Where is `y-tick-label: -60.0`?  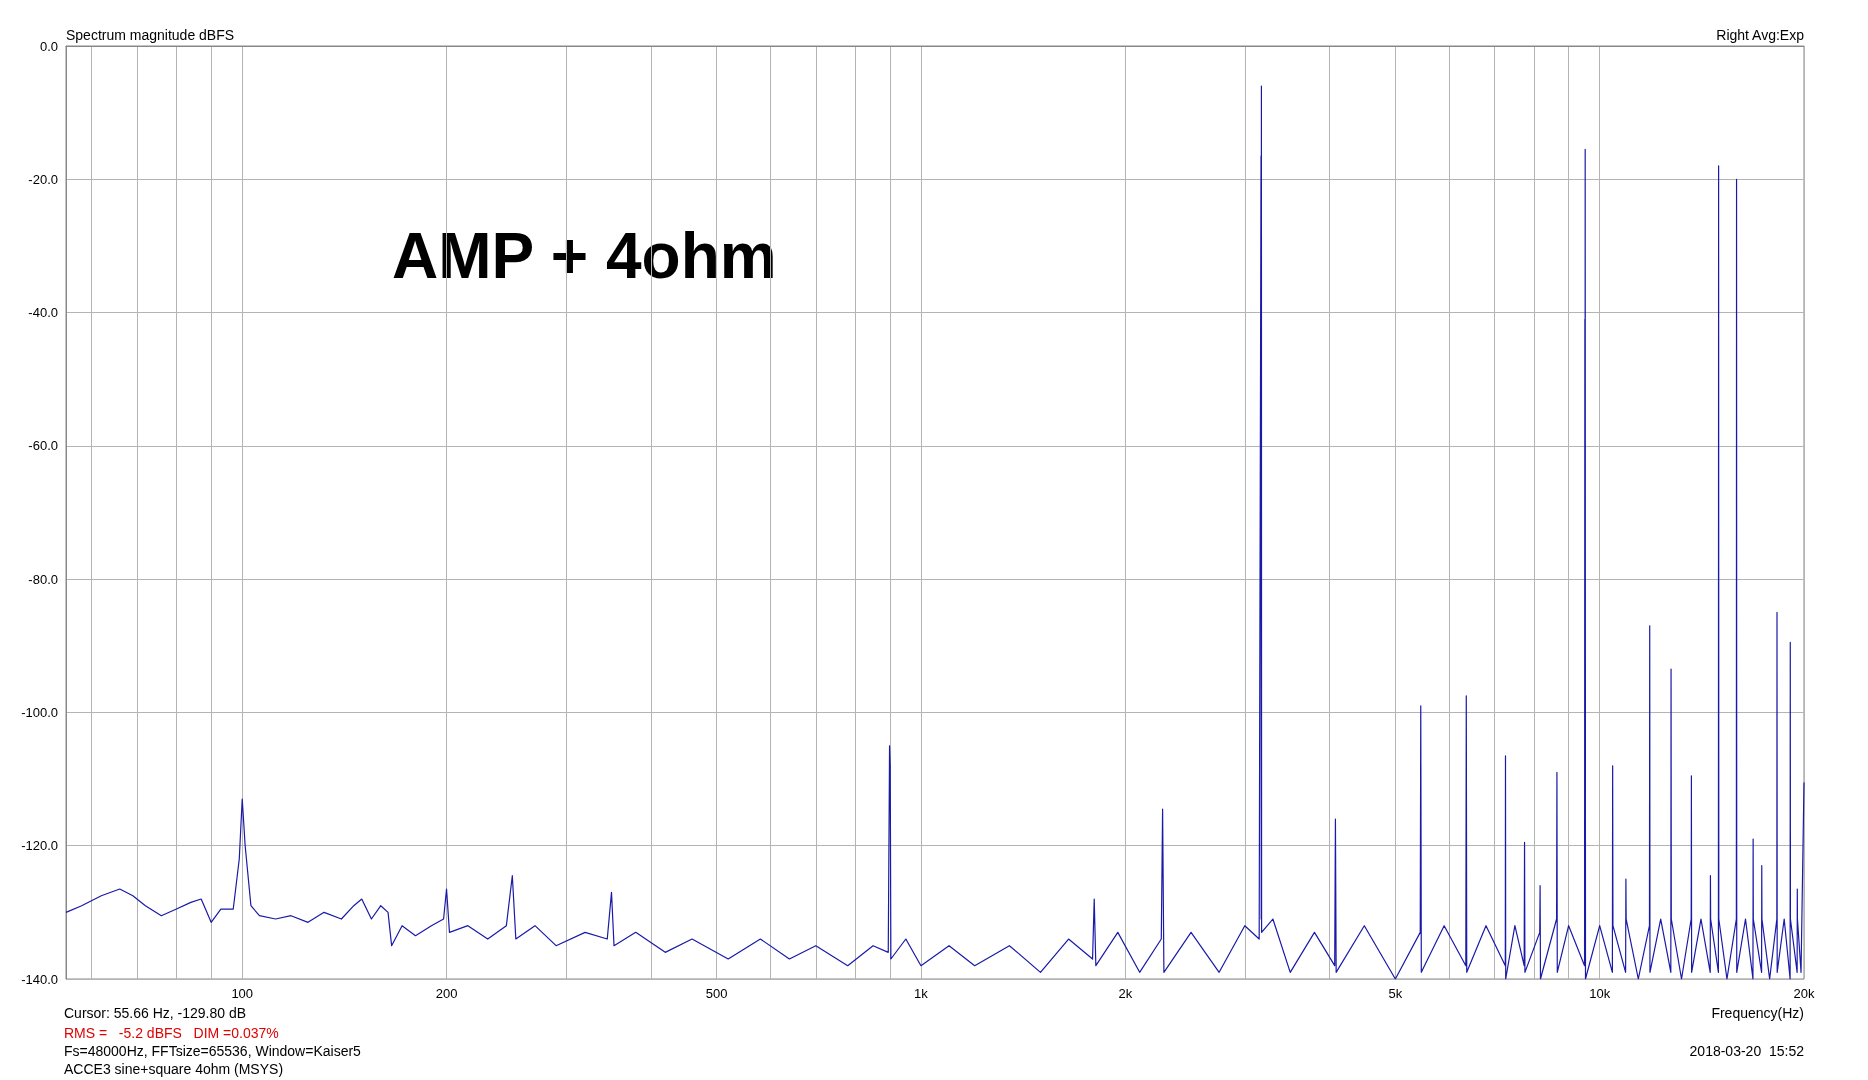 y-tick-label: -60.0 is located at coordinates (43, 446).